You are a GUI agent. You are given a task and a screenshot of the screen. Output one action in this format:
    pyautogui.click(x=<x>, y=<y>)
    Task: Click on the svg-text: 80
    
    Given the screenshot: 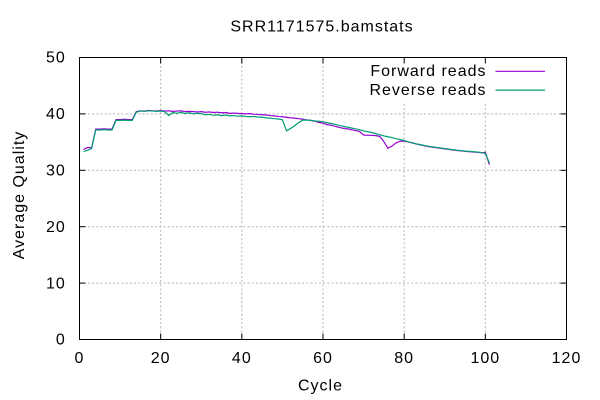 What is the action you would take?
    pyautogui.click(x=404, y=358)
    